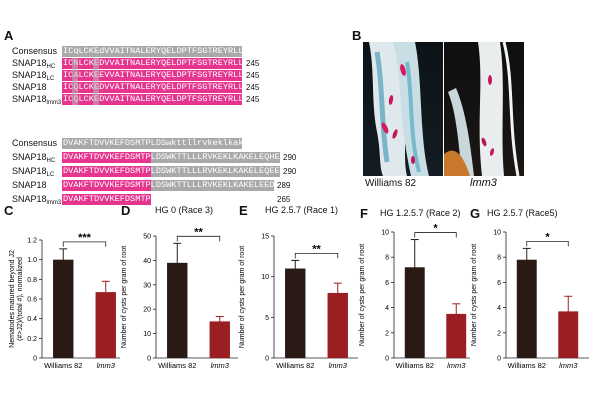 Image resolution: width=600 pixels, height=400 pixels. I want to click on alignment-position: 289, so click(284, 185).